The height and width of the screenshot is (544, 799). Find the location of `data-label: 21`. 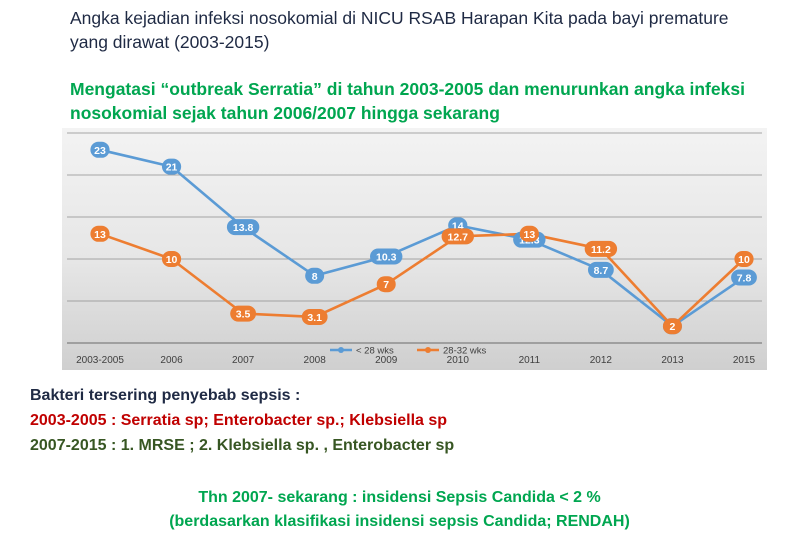

data-label: 21 is located at coordinates (172, 168).